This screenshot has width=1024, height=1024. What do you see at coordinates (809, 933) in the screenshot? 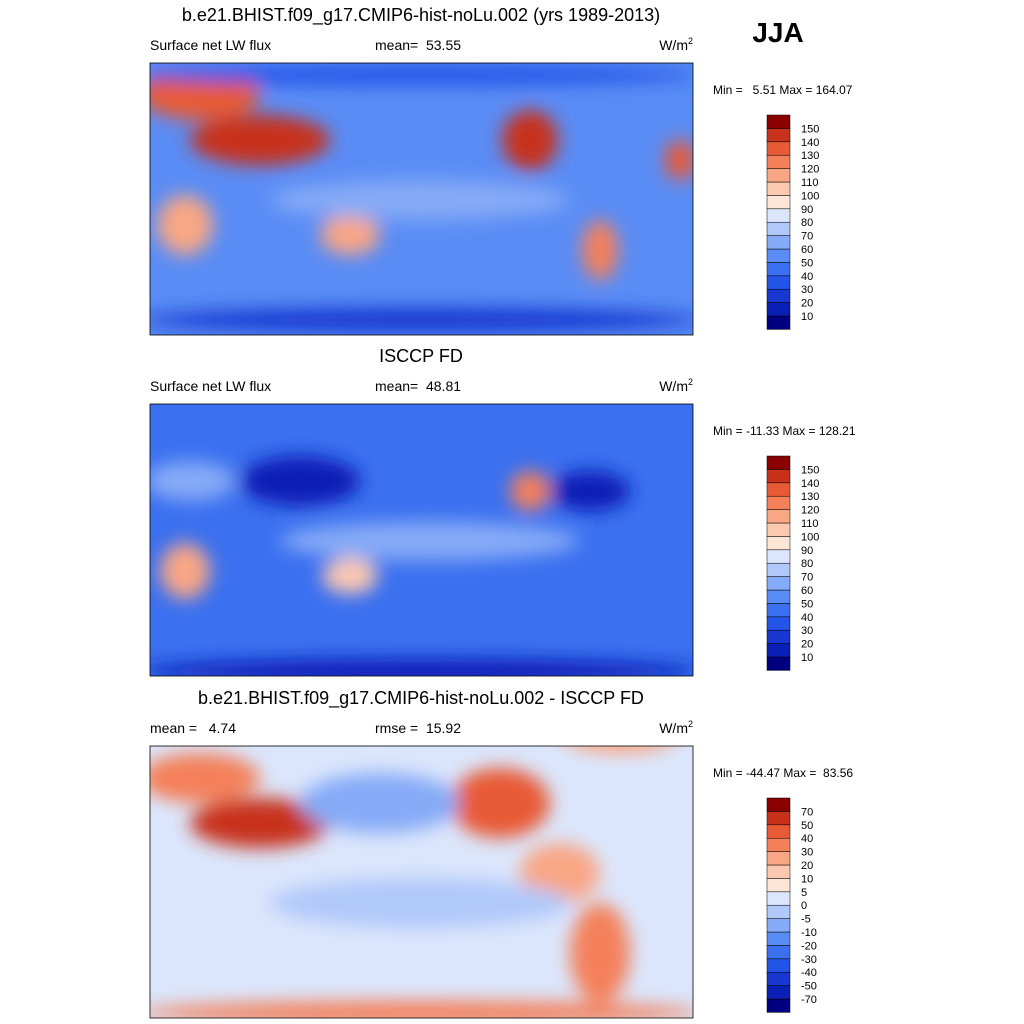
I see `colorbar-label: -10` at bounding box center [809, 933].